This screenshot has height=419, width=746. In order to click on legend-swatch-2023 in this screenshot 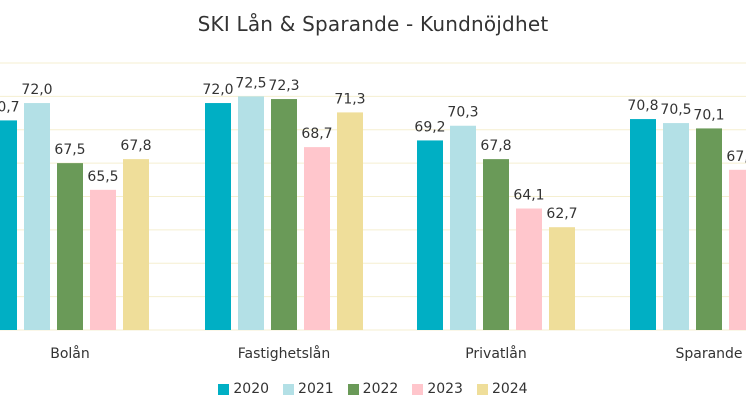, I will do `click(418, 389)`.